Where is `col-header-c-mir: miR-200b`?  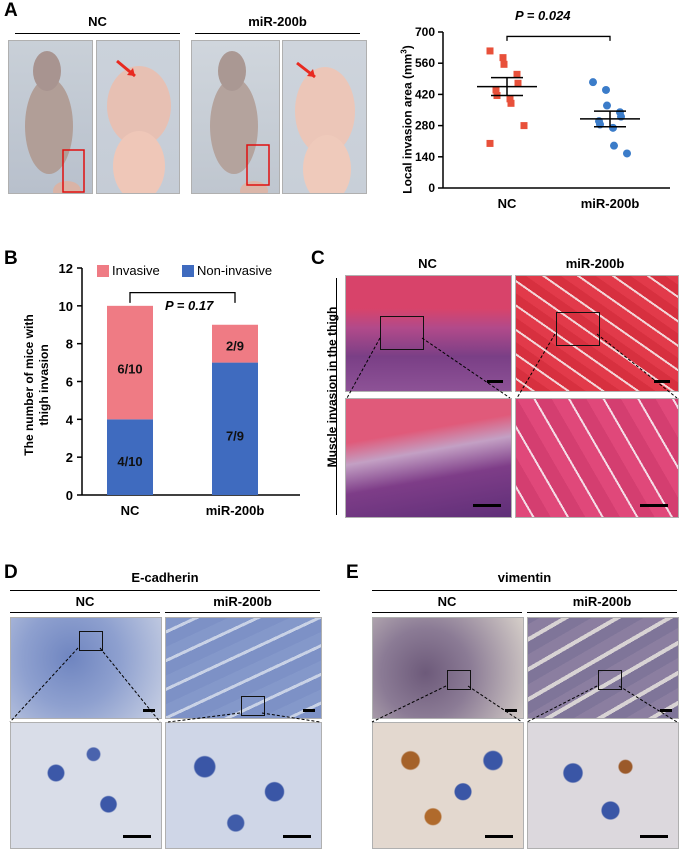
col-header-c-mir: miR-200b is located at coordinates (595, 263).